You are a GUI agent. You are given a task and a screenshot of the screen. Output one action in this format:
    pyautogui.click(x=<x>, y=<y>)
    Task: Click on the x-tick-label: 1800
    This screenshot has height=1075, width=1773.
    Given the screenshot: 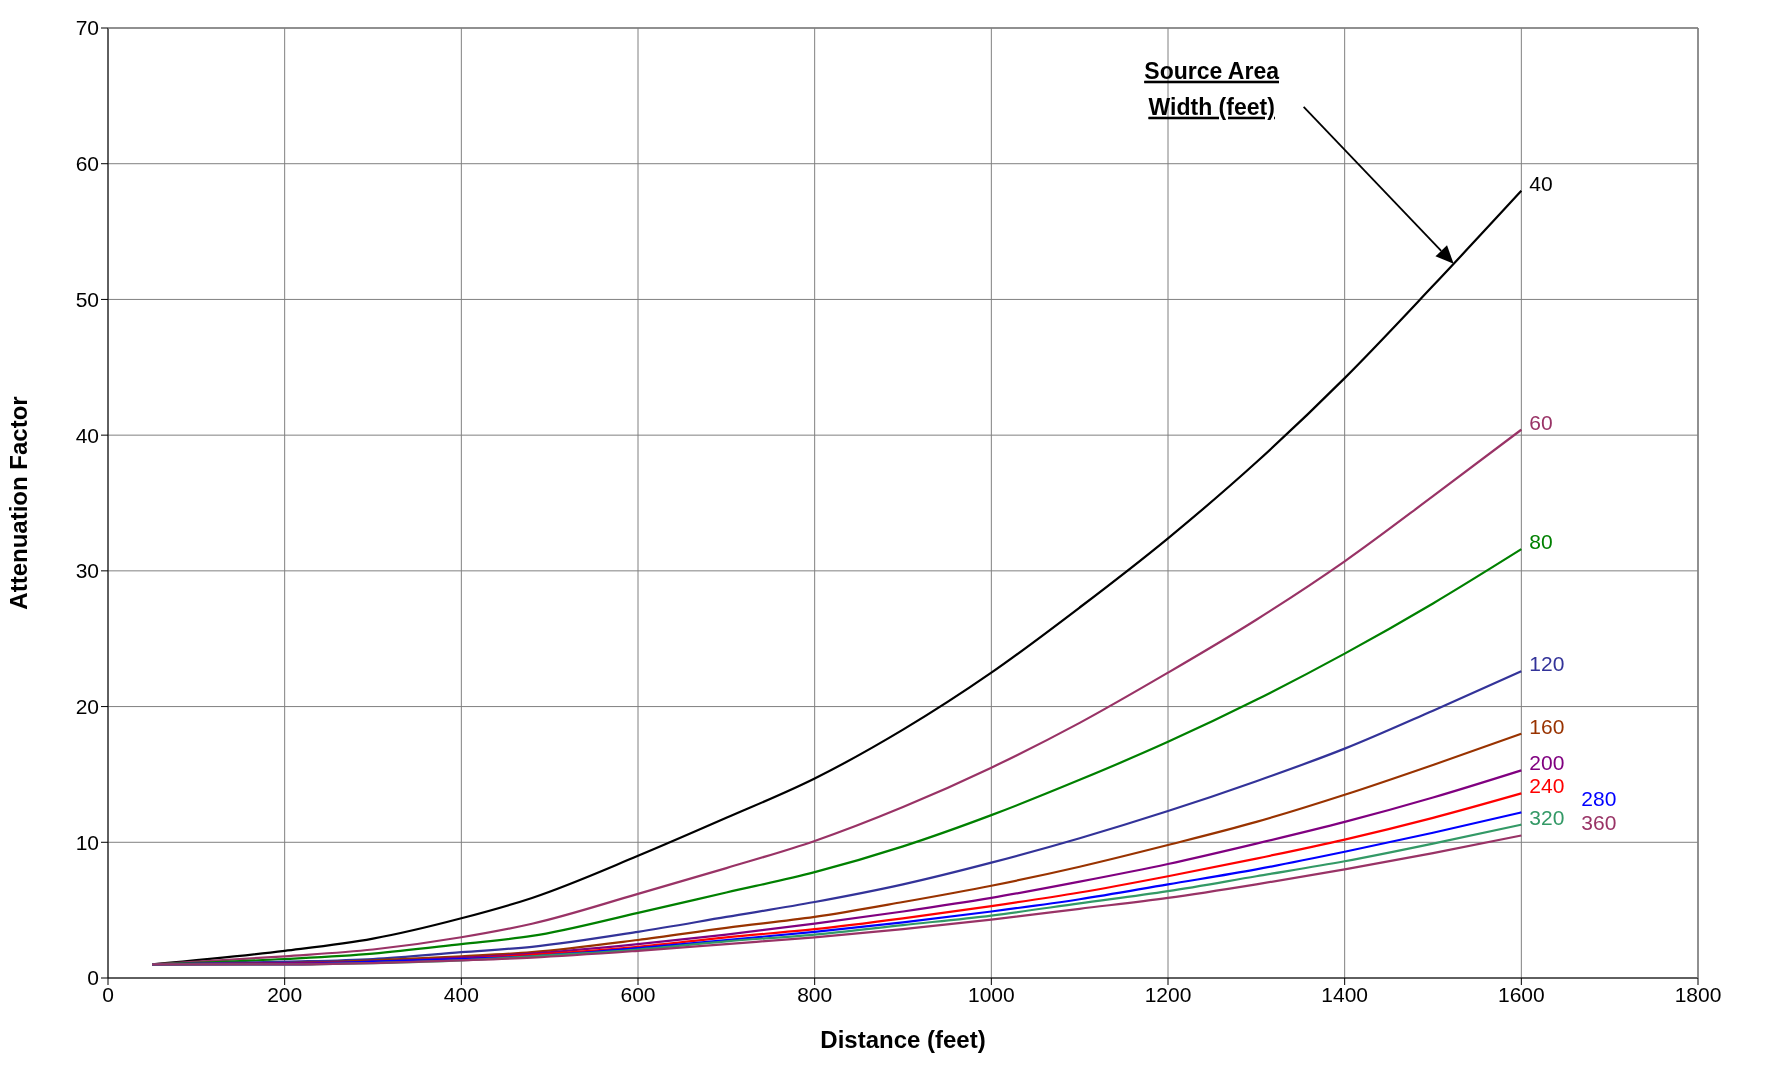 What is the action you would take?
    pyautogui.click(x=1698, y=994)
    